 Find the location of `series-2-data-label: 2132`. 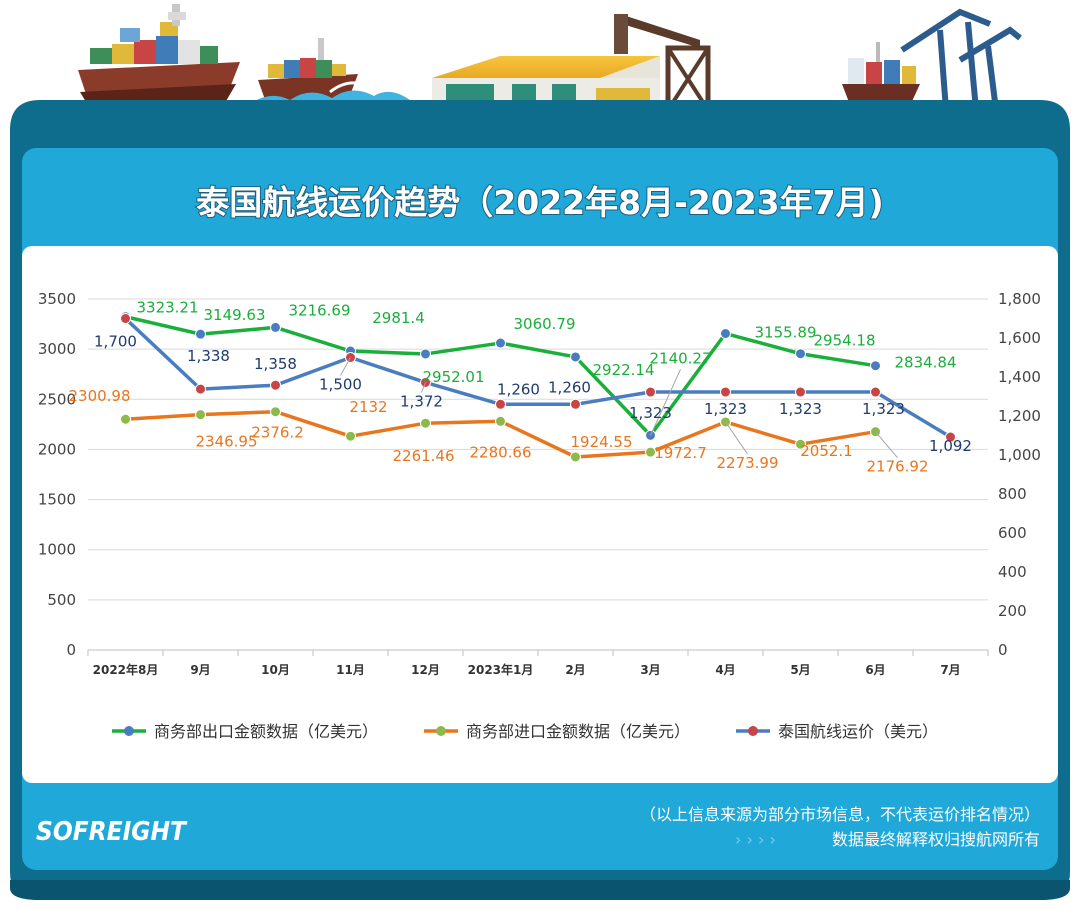

series-2-data-label: 2132 is located at coordinates (368, 407).